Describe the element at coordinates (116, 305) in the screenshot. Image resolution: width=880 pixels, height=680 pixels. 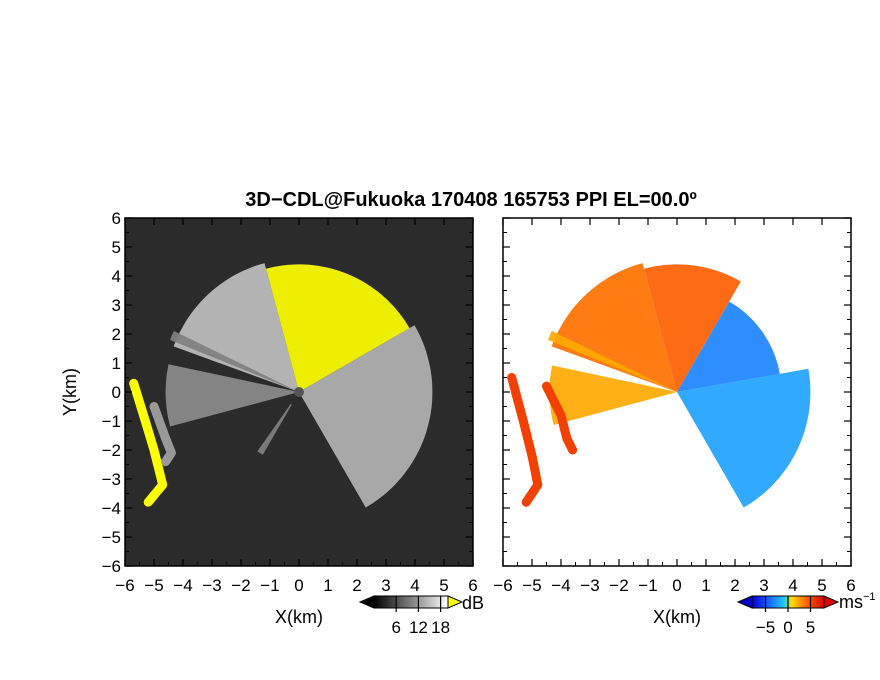
I see `reflectivity-y-tick-label: 3` at that location.